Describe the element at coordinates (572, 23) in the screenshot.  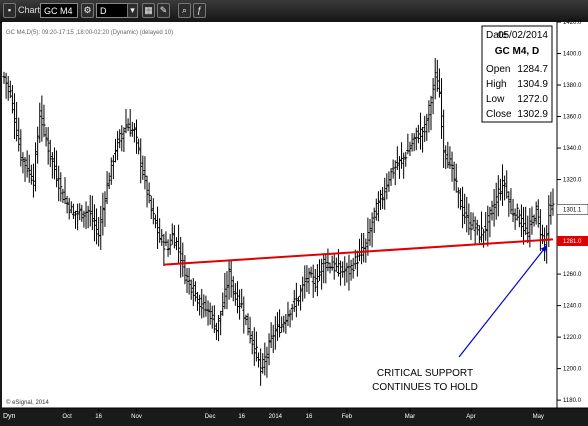
I see `y-tick-label: 1420.0` at that location.